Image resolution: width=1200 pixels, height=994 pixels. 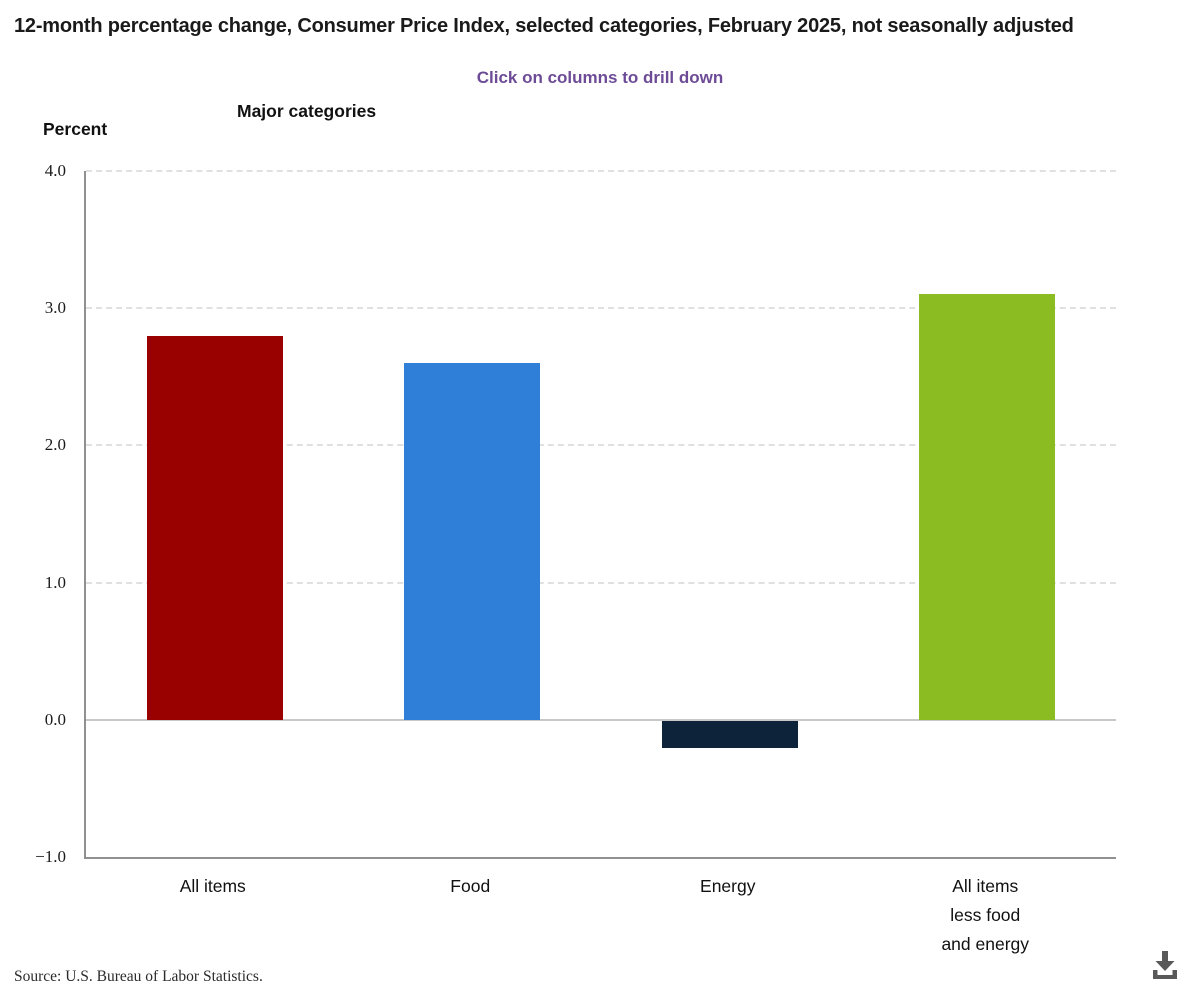 What do you see at coordinates (472, 541) in the screenshot?
I see `bar-food` at bounding box center [472, 541].